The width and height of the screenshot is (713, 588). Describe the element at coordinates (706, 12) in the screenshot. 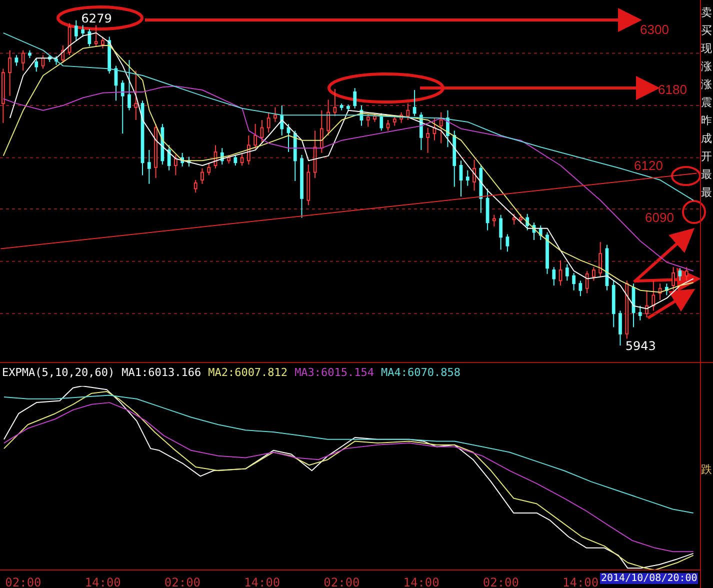

I see `text: 卖` at that location.